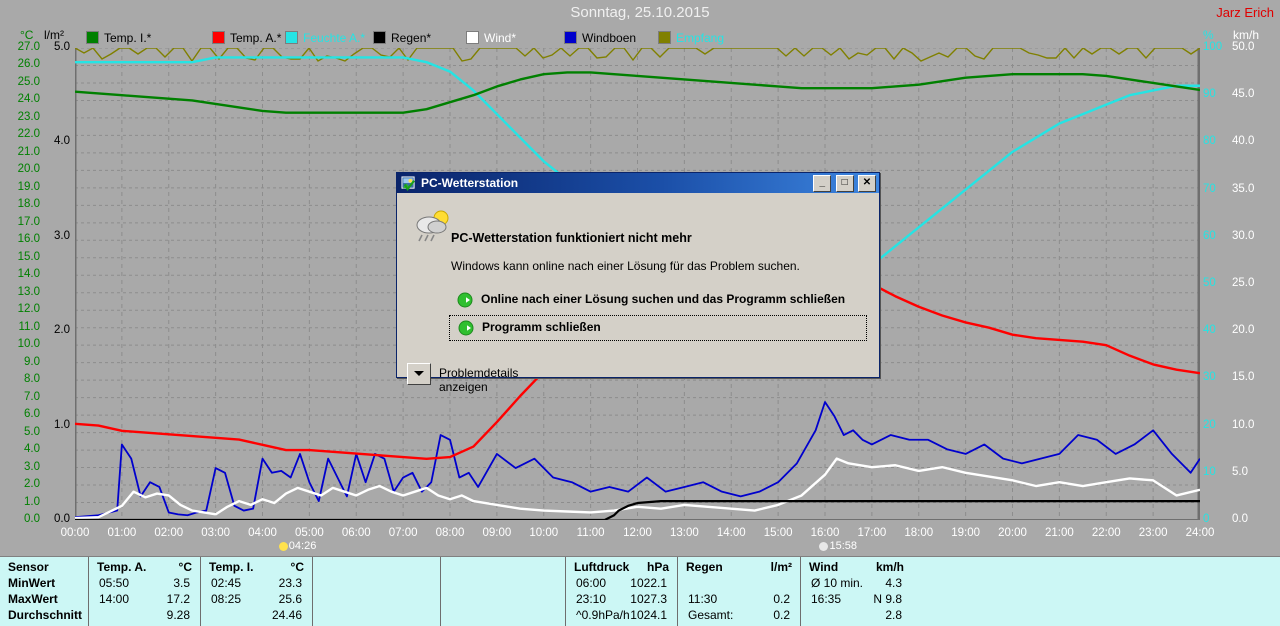 Image resolution: width=1280 pixels, height=626 pixels. Describe the element at coordinates (32, 583) in the screenshot. I see `row-label: MinWert` at that location.